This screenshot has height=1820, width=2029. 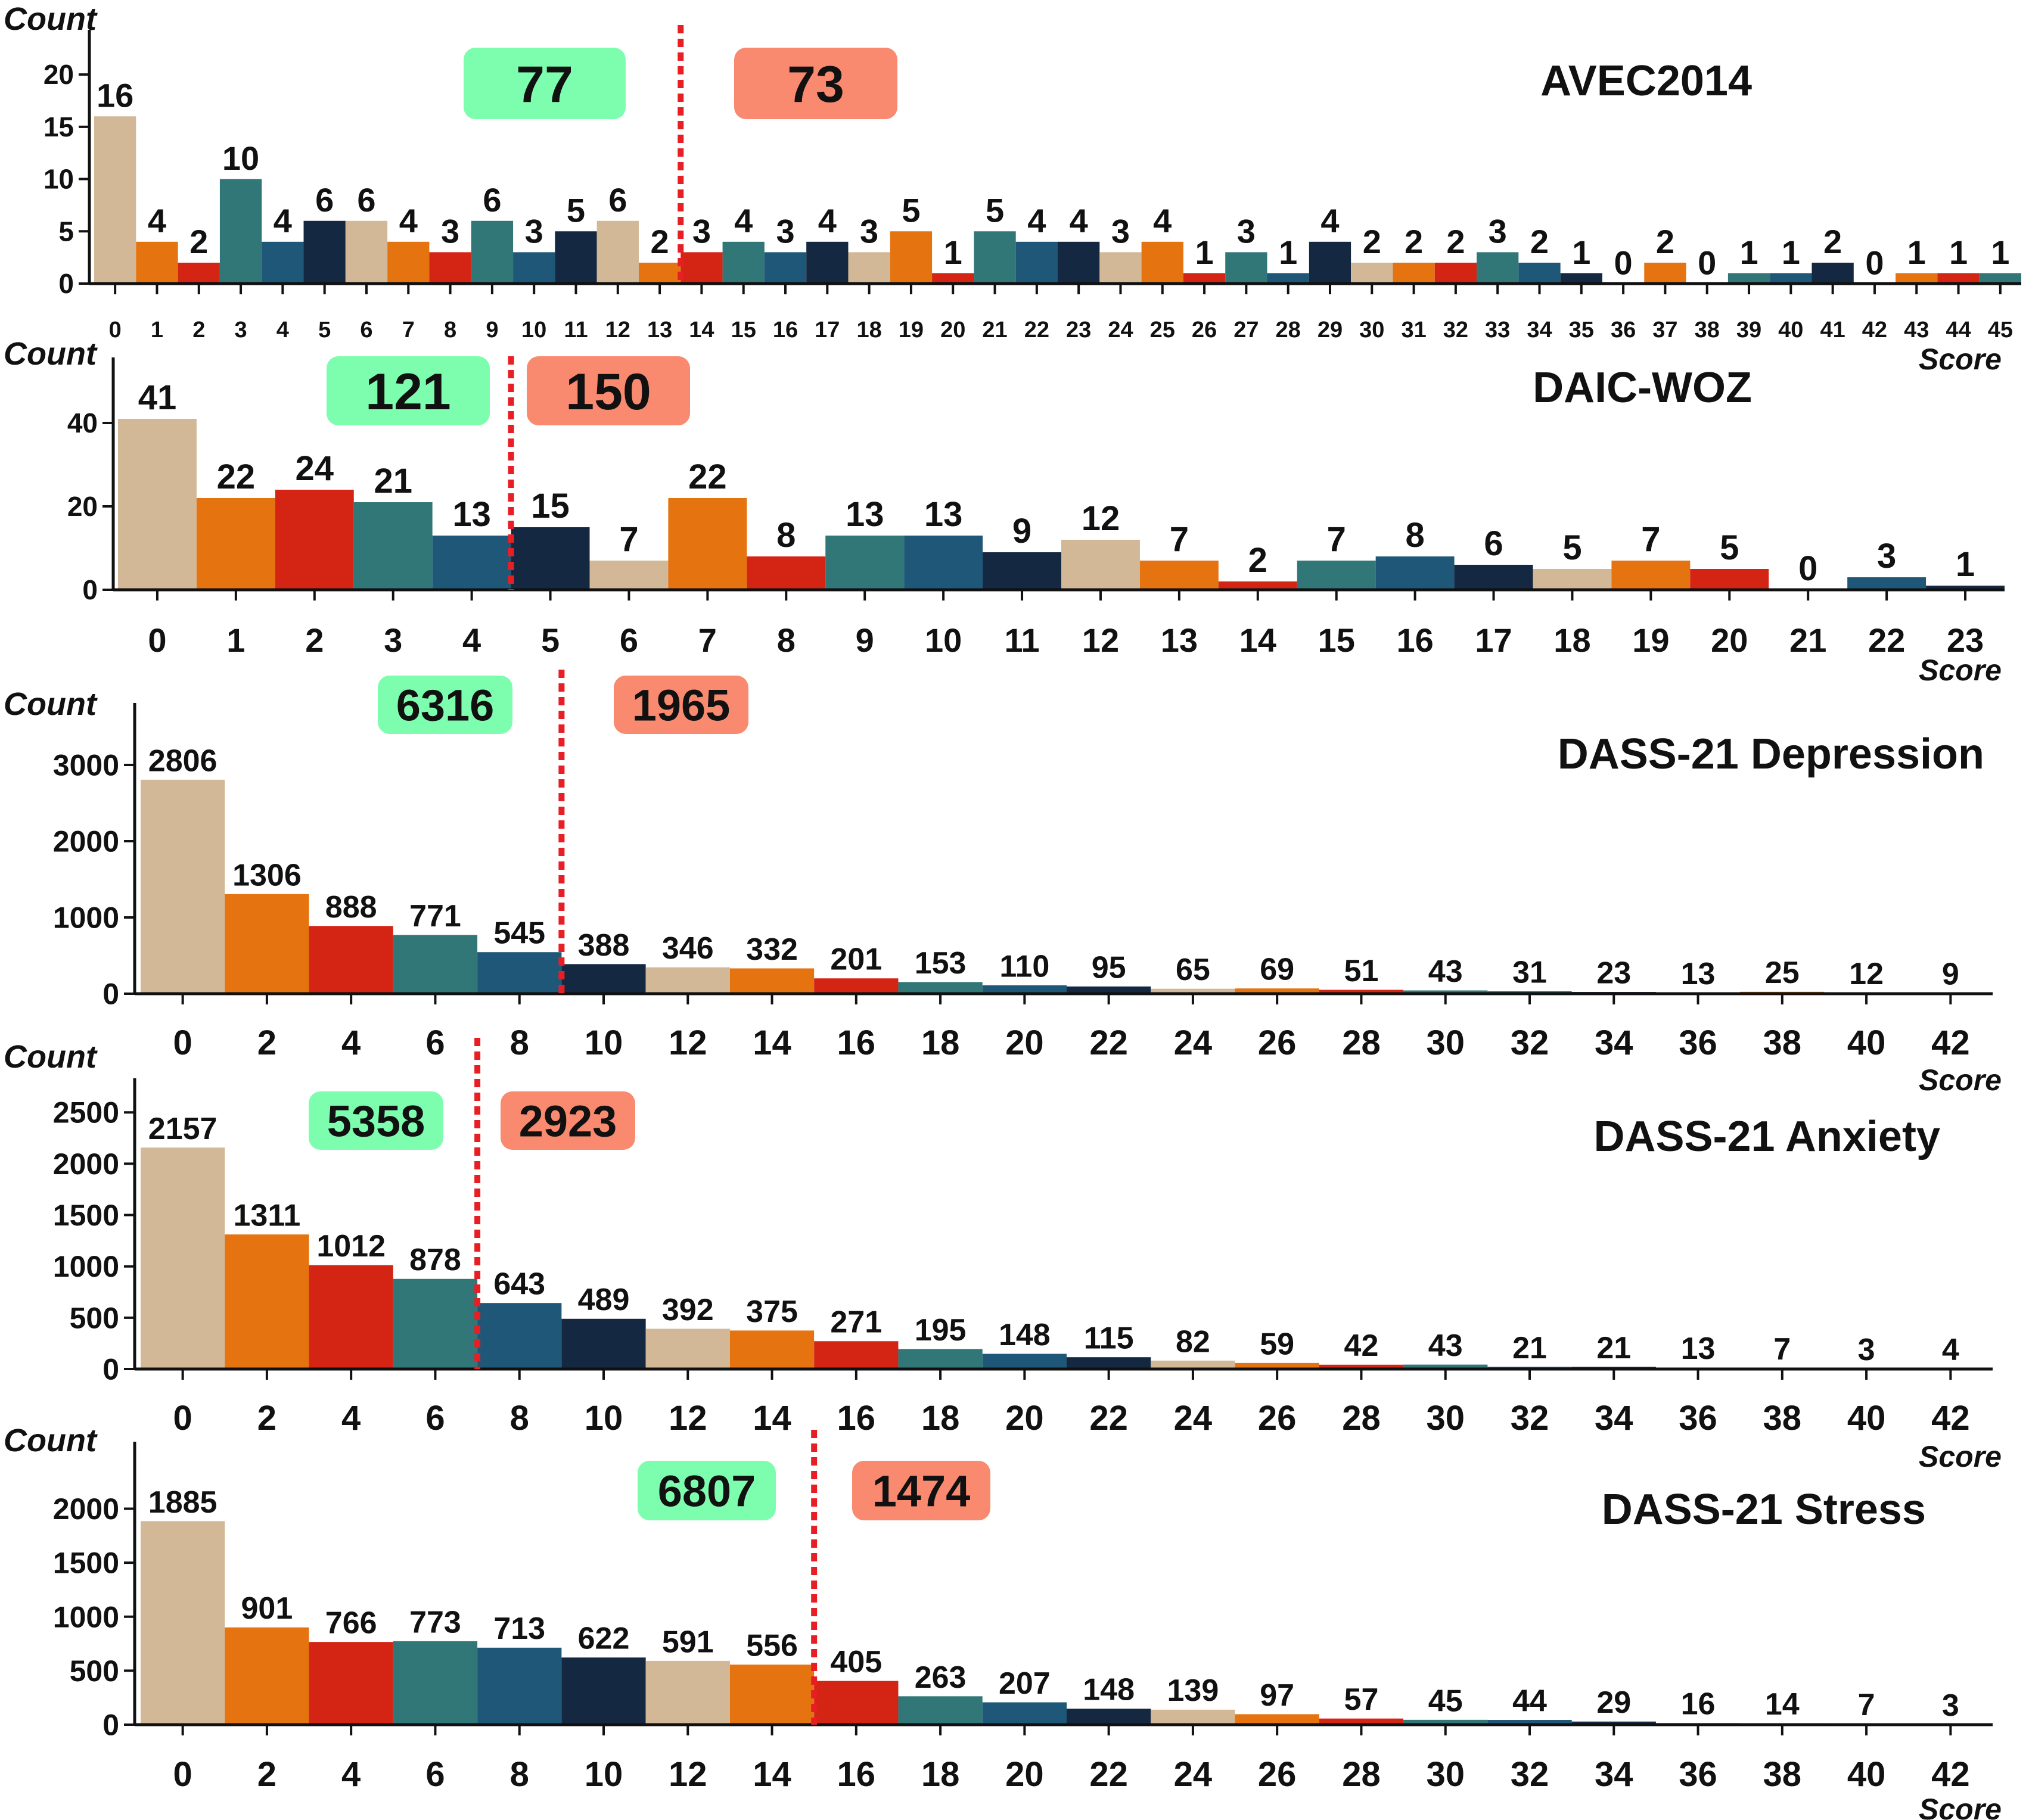 What do you see at coordinates (772, 1646) in the screenshot?
I see `bar-value-label: 556` at bounding box center [772, 1646].